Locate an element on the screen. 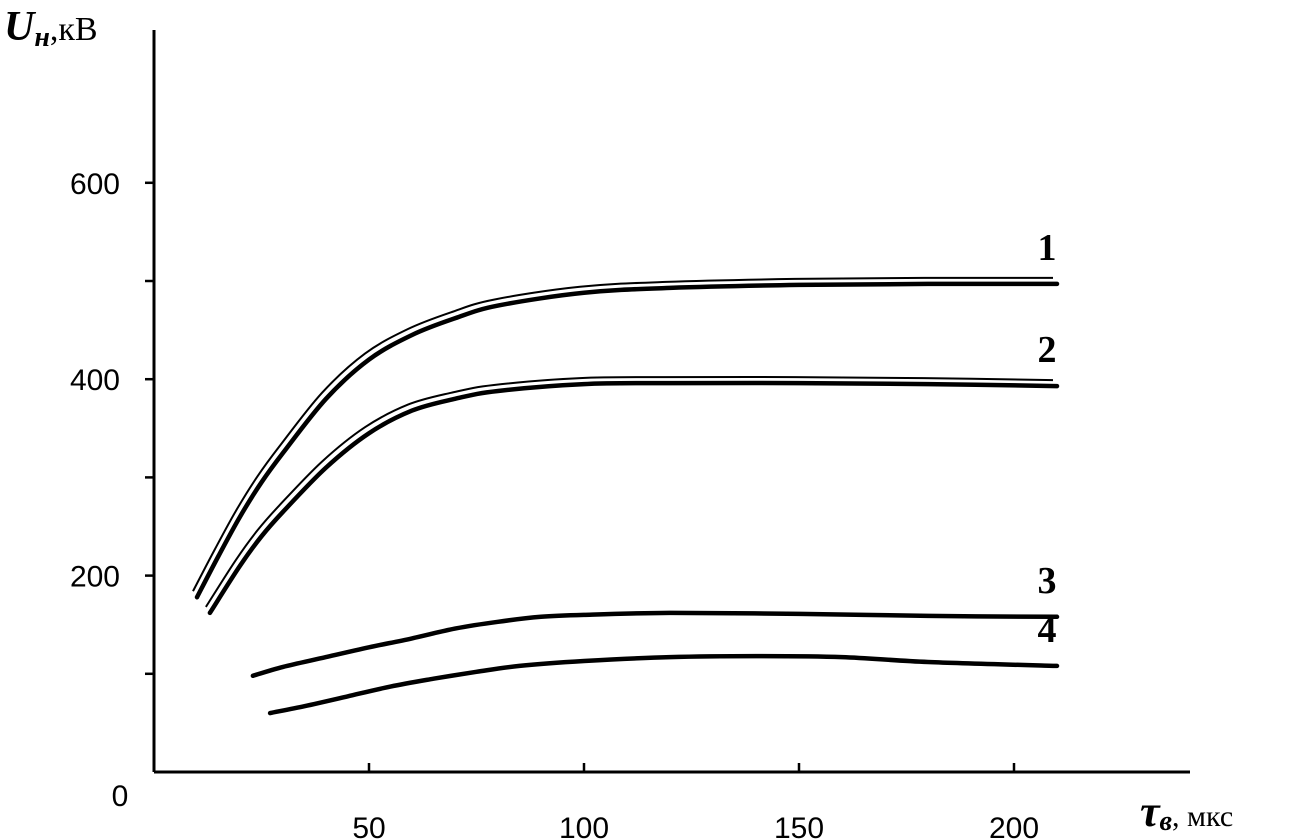 The image size is (1303, 839). x-tick-label-200: 200 is located at coordinates (1014, 825).